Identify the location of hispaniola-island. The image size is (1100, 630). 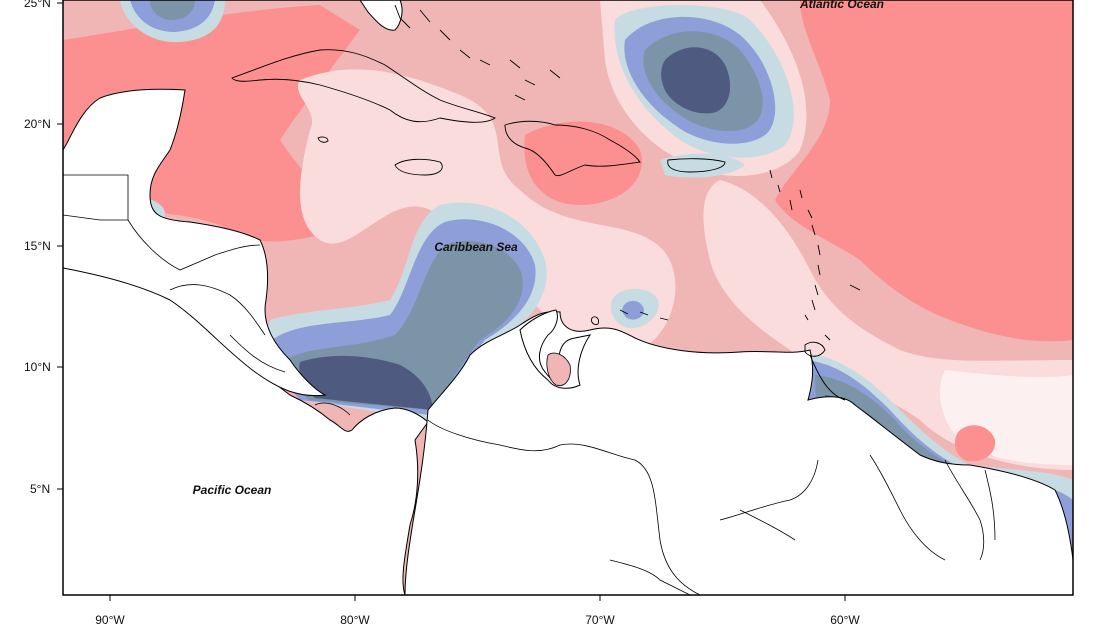
(572, 148).